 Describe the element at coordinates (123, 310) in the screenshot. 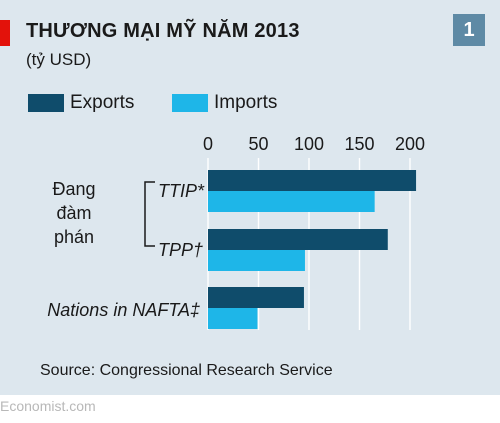

I see `category-label-nafta: Nations in NAFTA‡` at that location.